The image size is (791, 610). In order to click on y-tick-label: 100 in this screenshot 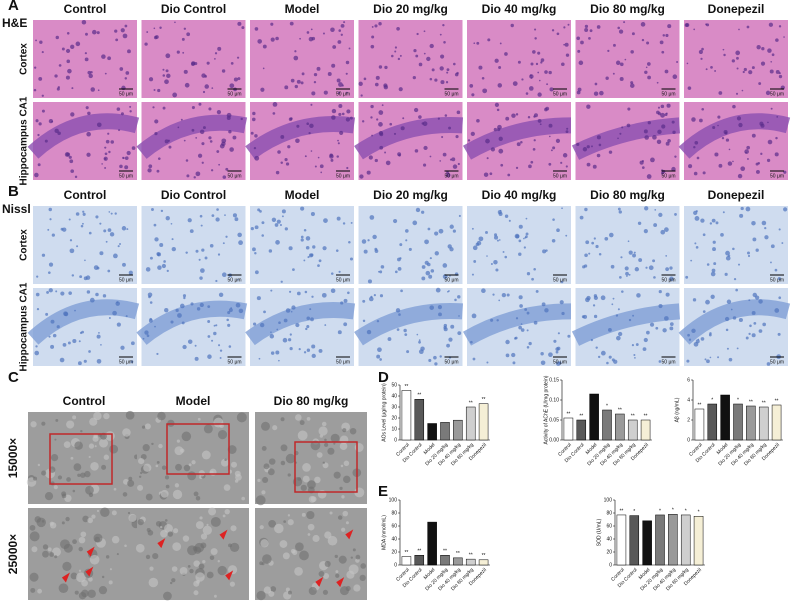, I will do `click(393, 500)`.